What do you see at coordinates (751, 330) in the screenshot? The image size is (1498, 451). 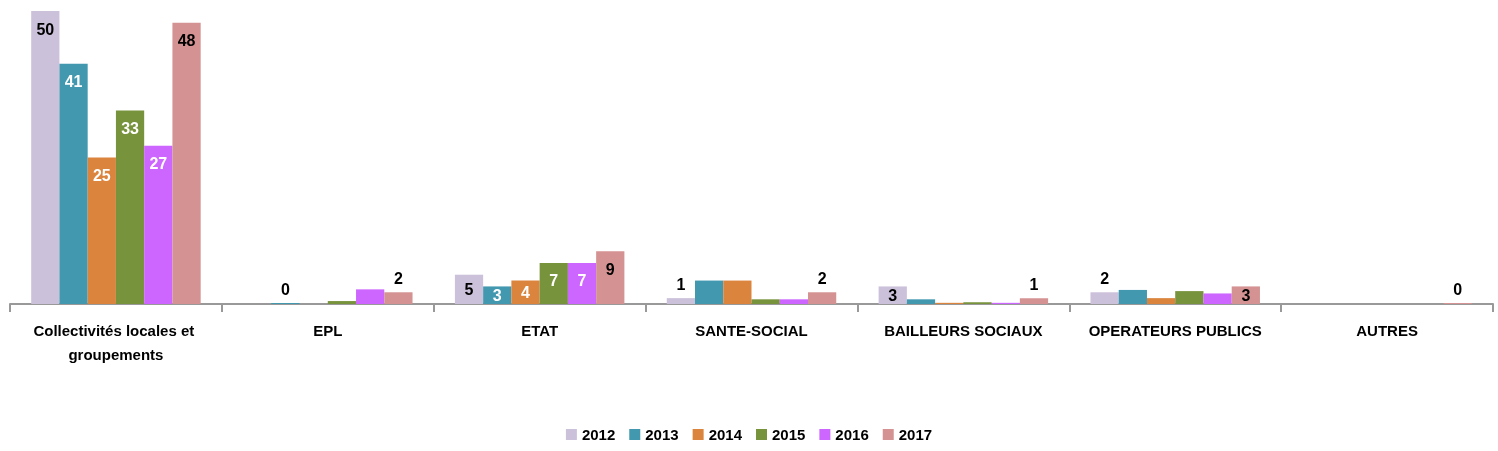 I see `x-tick-label: SANTE-SOCIAL` at bounding box center [751, 330].